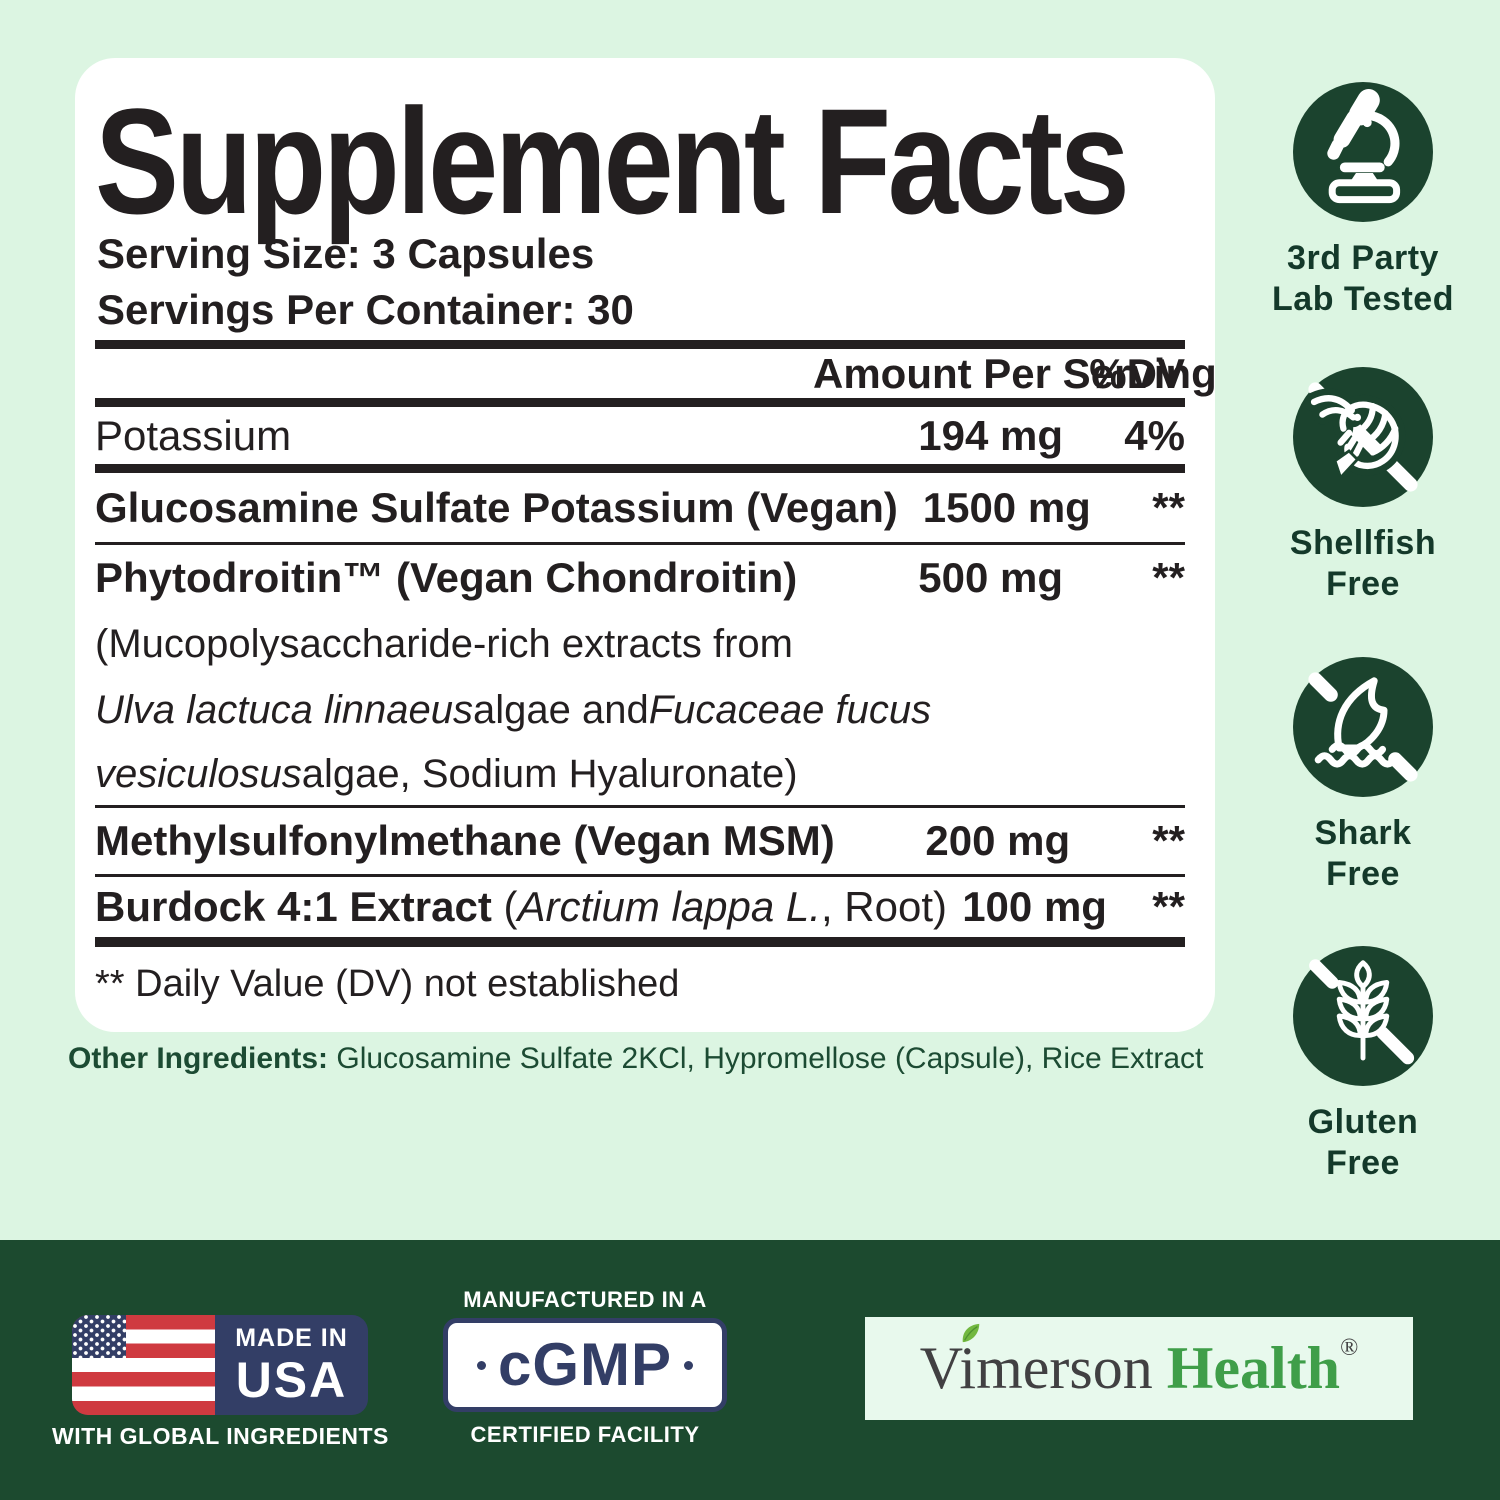  I want to click on species-name: Arctium lappa L., so click(669, 906).